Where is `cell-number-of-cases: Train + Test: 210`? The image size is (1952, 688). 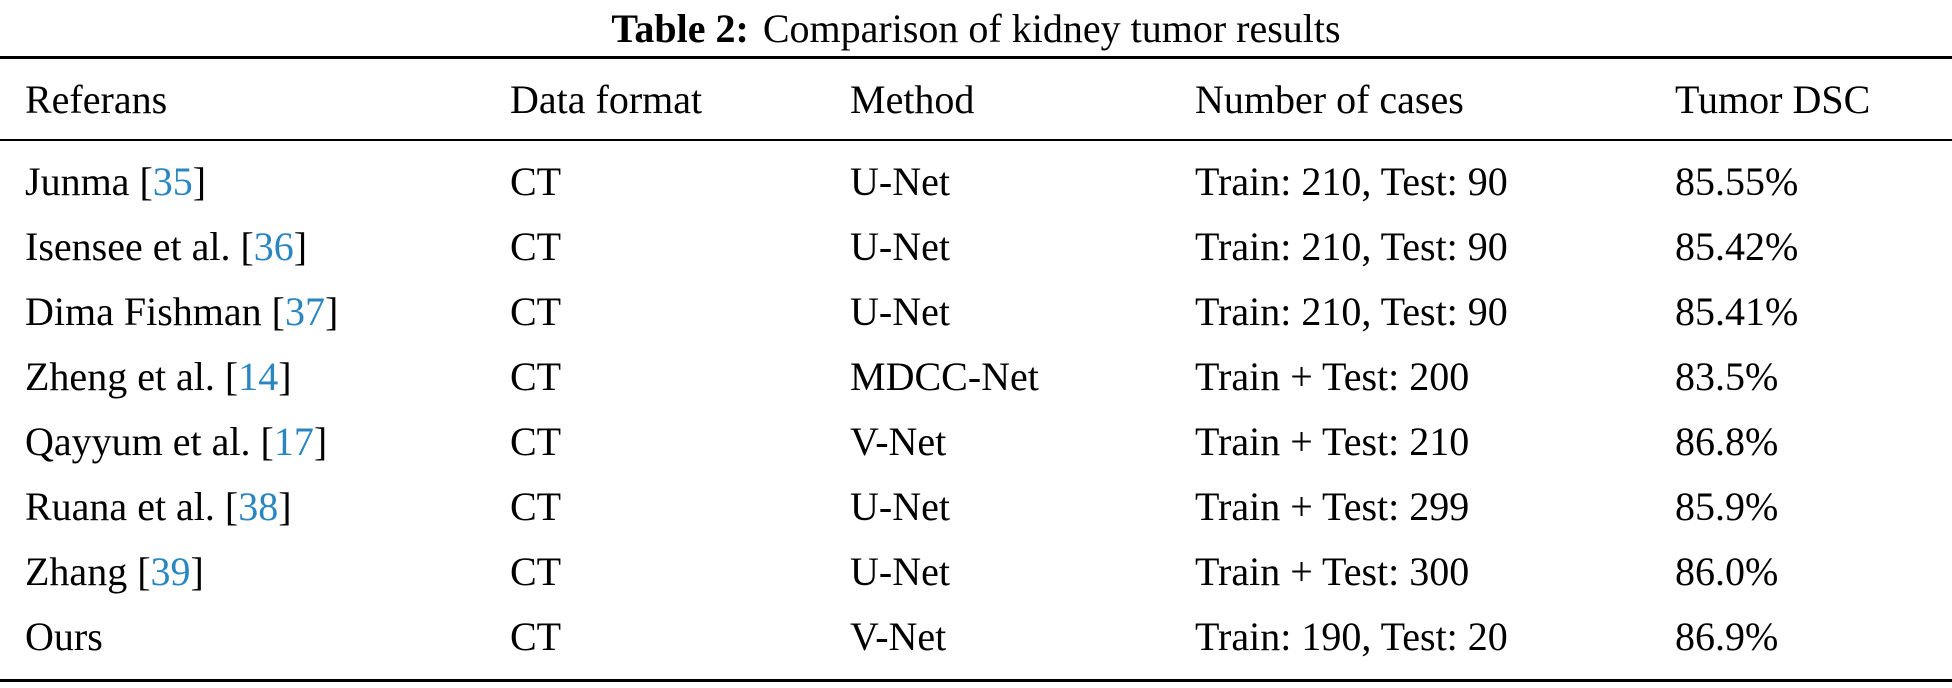 cell-number-of-cases: Train + Test: 210 is located at coordinates (1332, 441).